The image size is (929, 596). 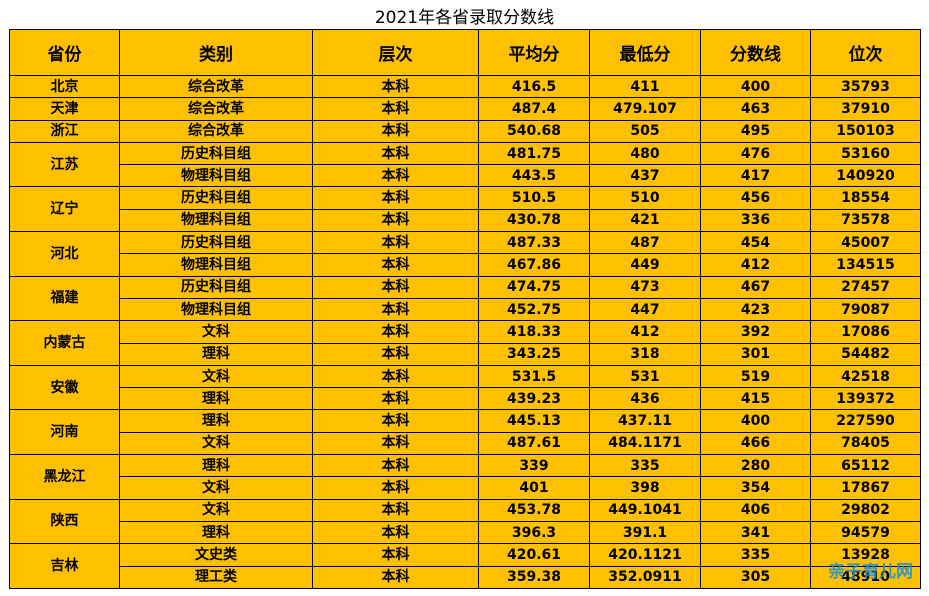 I want to click on cell: 139372, so click(x=865, y=399).